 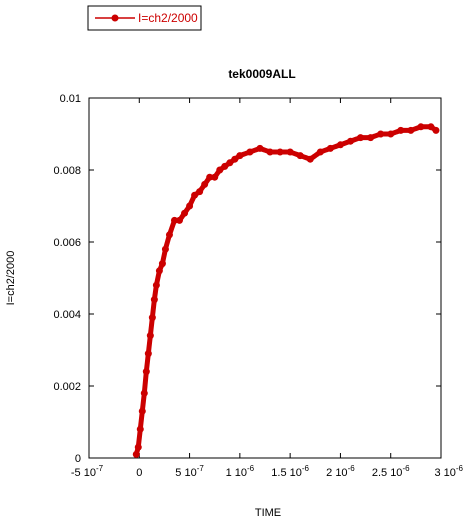 I want to click on x-tick-label: 3 10-6, so click(x=448, y=471).